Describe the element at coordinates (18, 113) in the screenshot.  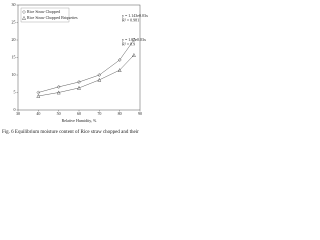
I see `x-tick-label: 30` at that location.